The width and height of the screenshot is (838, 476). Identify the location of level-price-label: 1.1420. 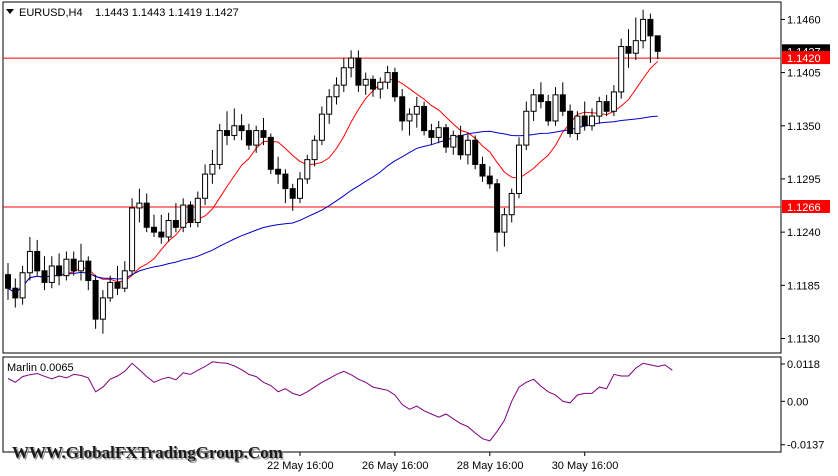
(804, 59).